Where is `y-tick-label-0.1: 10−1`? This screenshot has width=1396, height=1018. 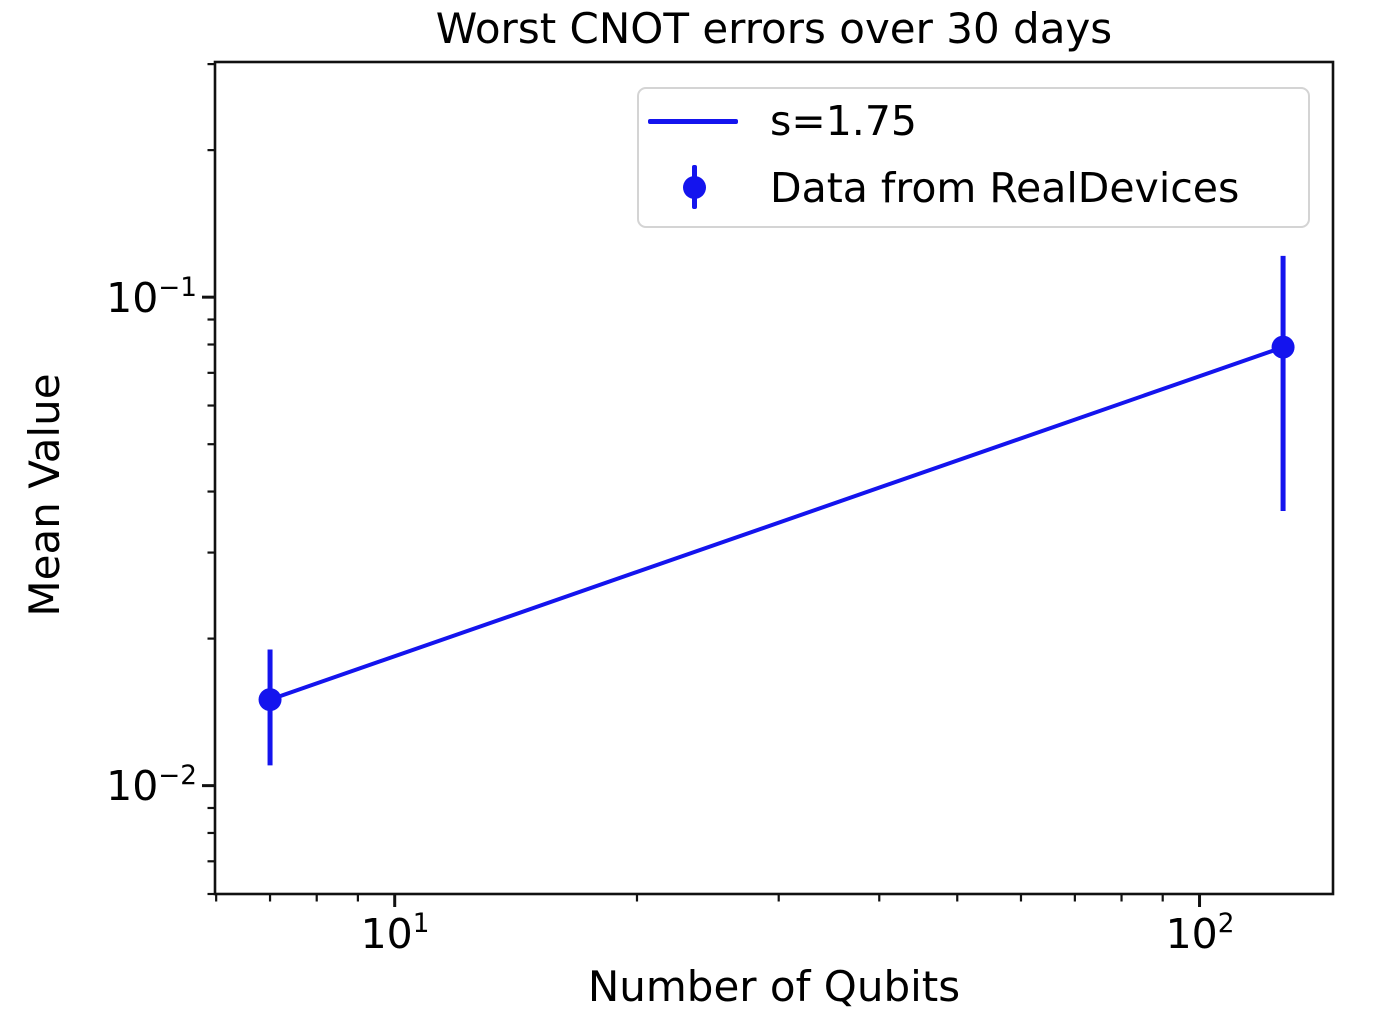 y-tick-label-0.1: 10−1 is located at coordinates (128, 298).